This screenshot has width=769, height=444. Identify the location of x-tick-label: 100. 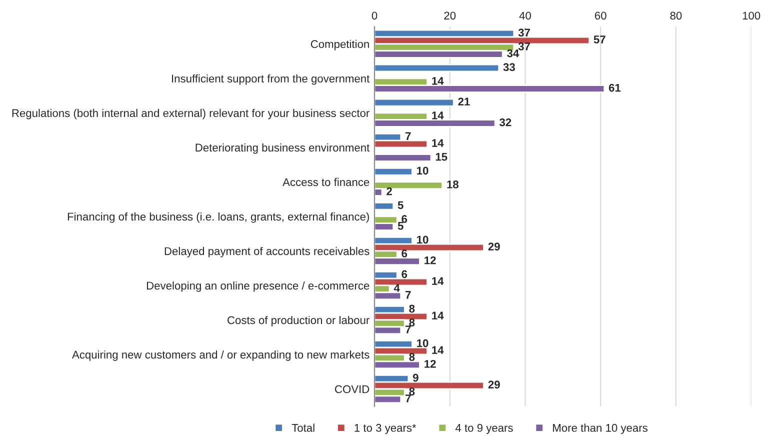
(751, 16).